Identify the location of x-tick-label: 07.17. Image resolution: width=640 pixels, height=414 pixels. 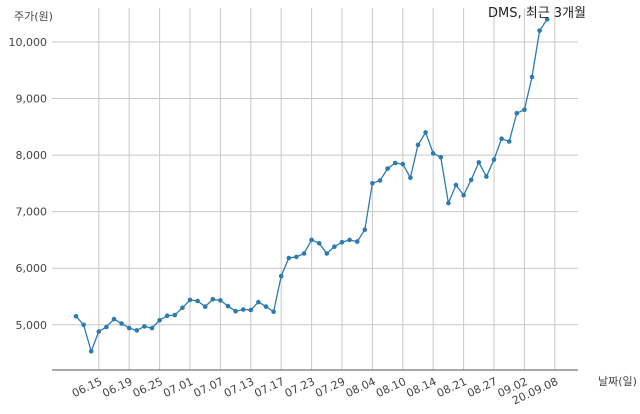
(269, 387).